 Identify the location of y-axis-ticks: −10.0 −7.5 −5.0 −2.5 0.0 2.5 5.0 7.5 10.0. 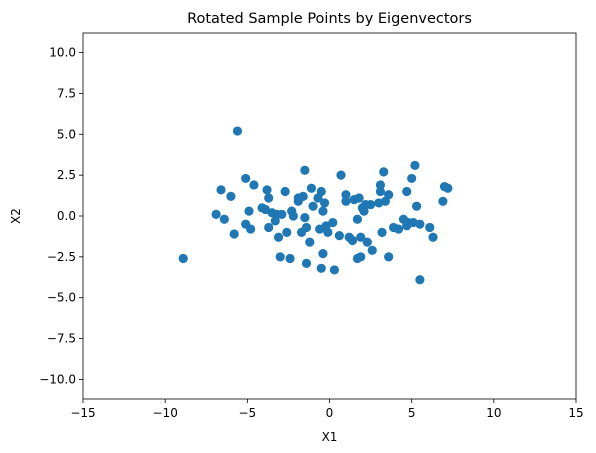
(61, 216).